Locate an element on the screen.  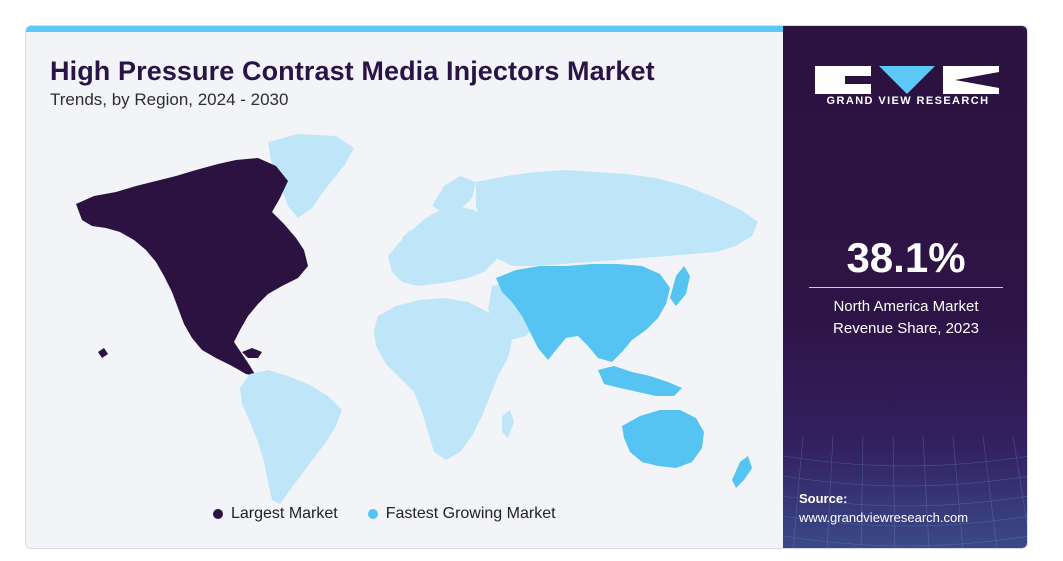
region-scandinavia is located at coordinates (454, 195).